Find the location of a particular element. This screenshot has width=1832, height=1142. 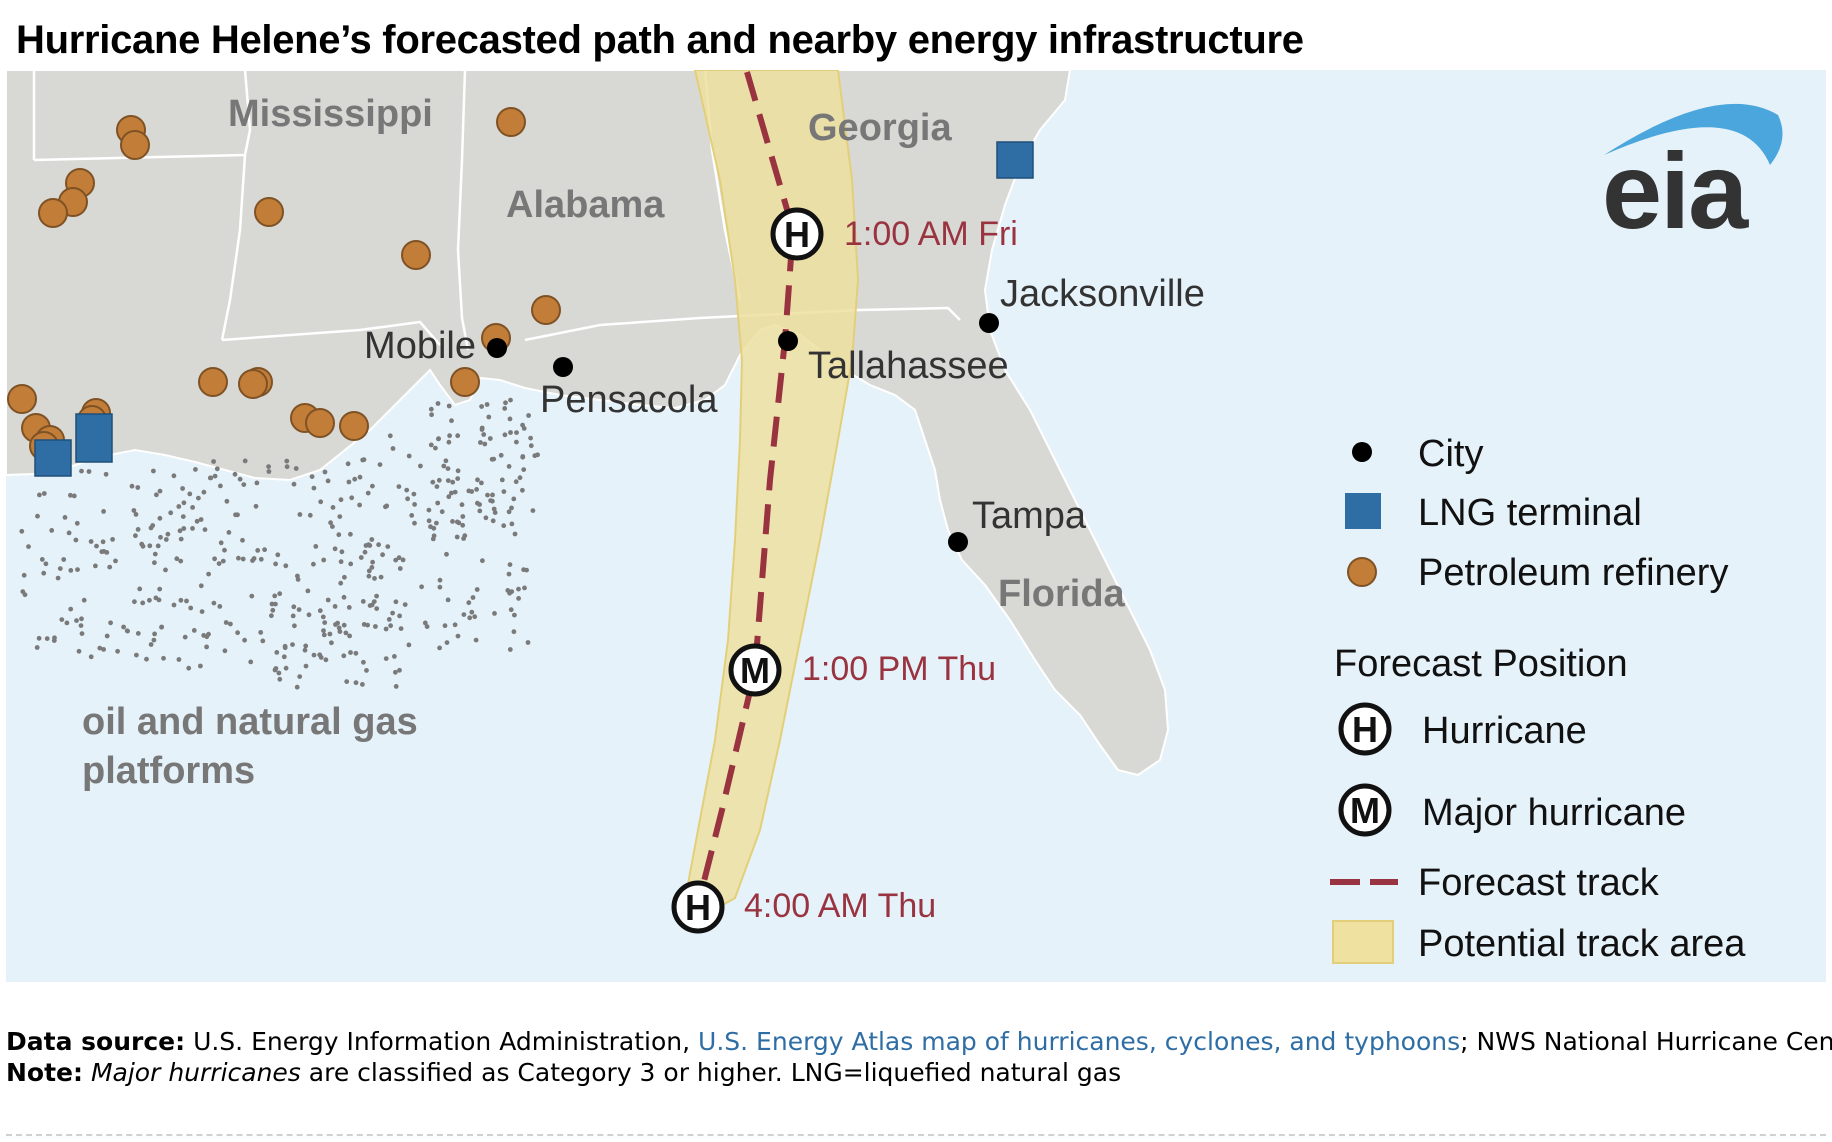

state-label-florida: Florida is located at coordinates (1062, 594).